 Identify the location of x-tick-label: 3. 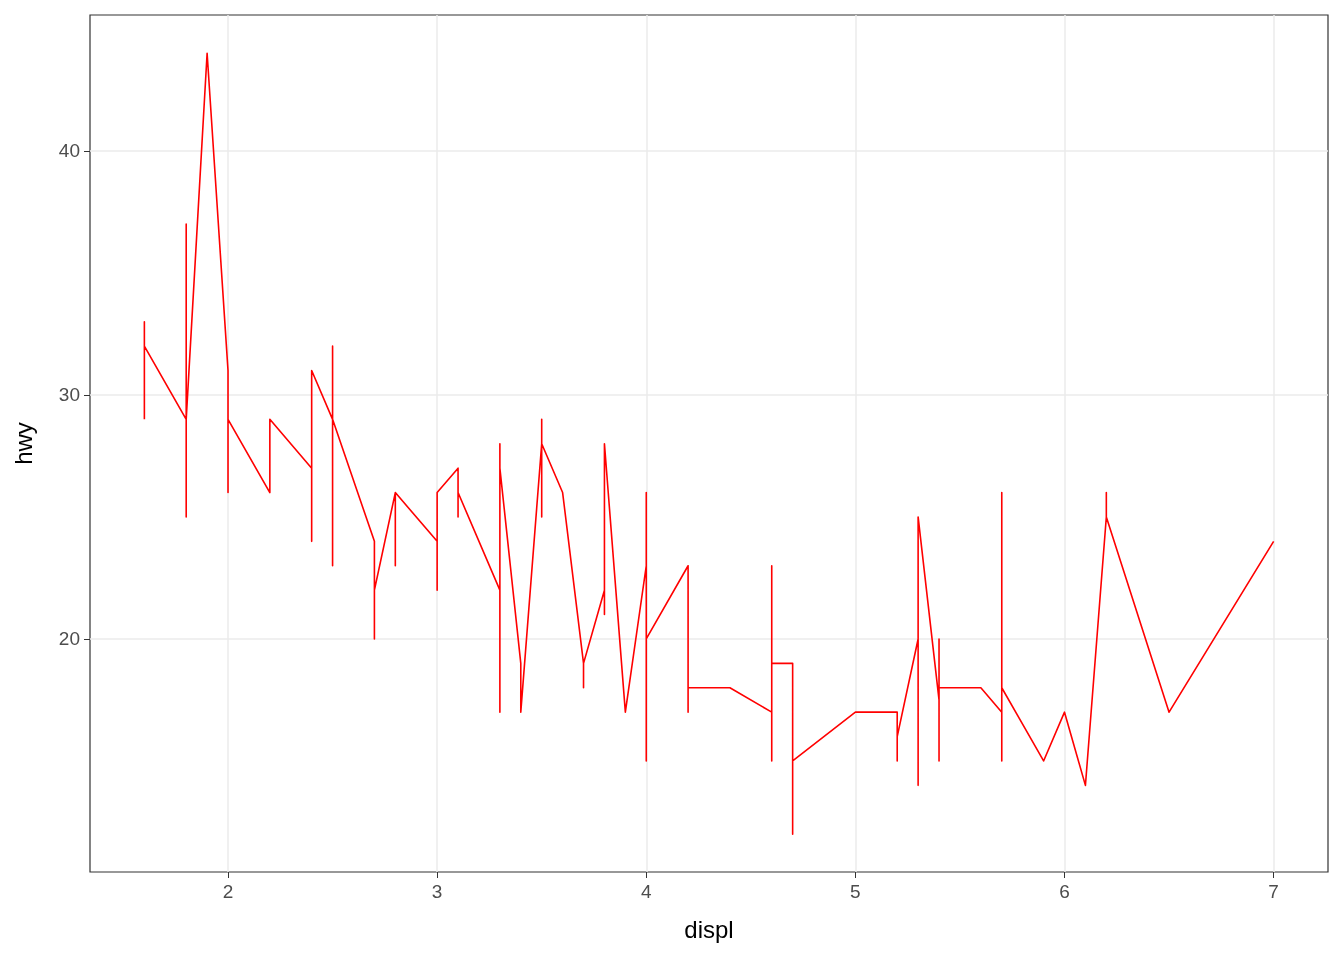
(437, 891).